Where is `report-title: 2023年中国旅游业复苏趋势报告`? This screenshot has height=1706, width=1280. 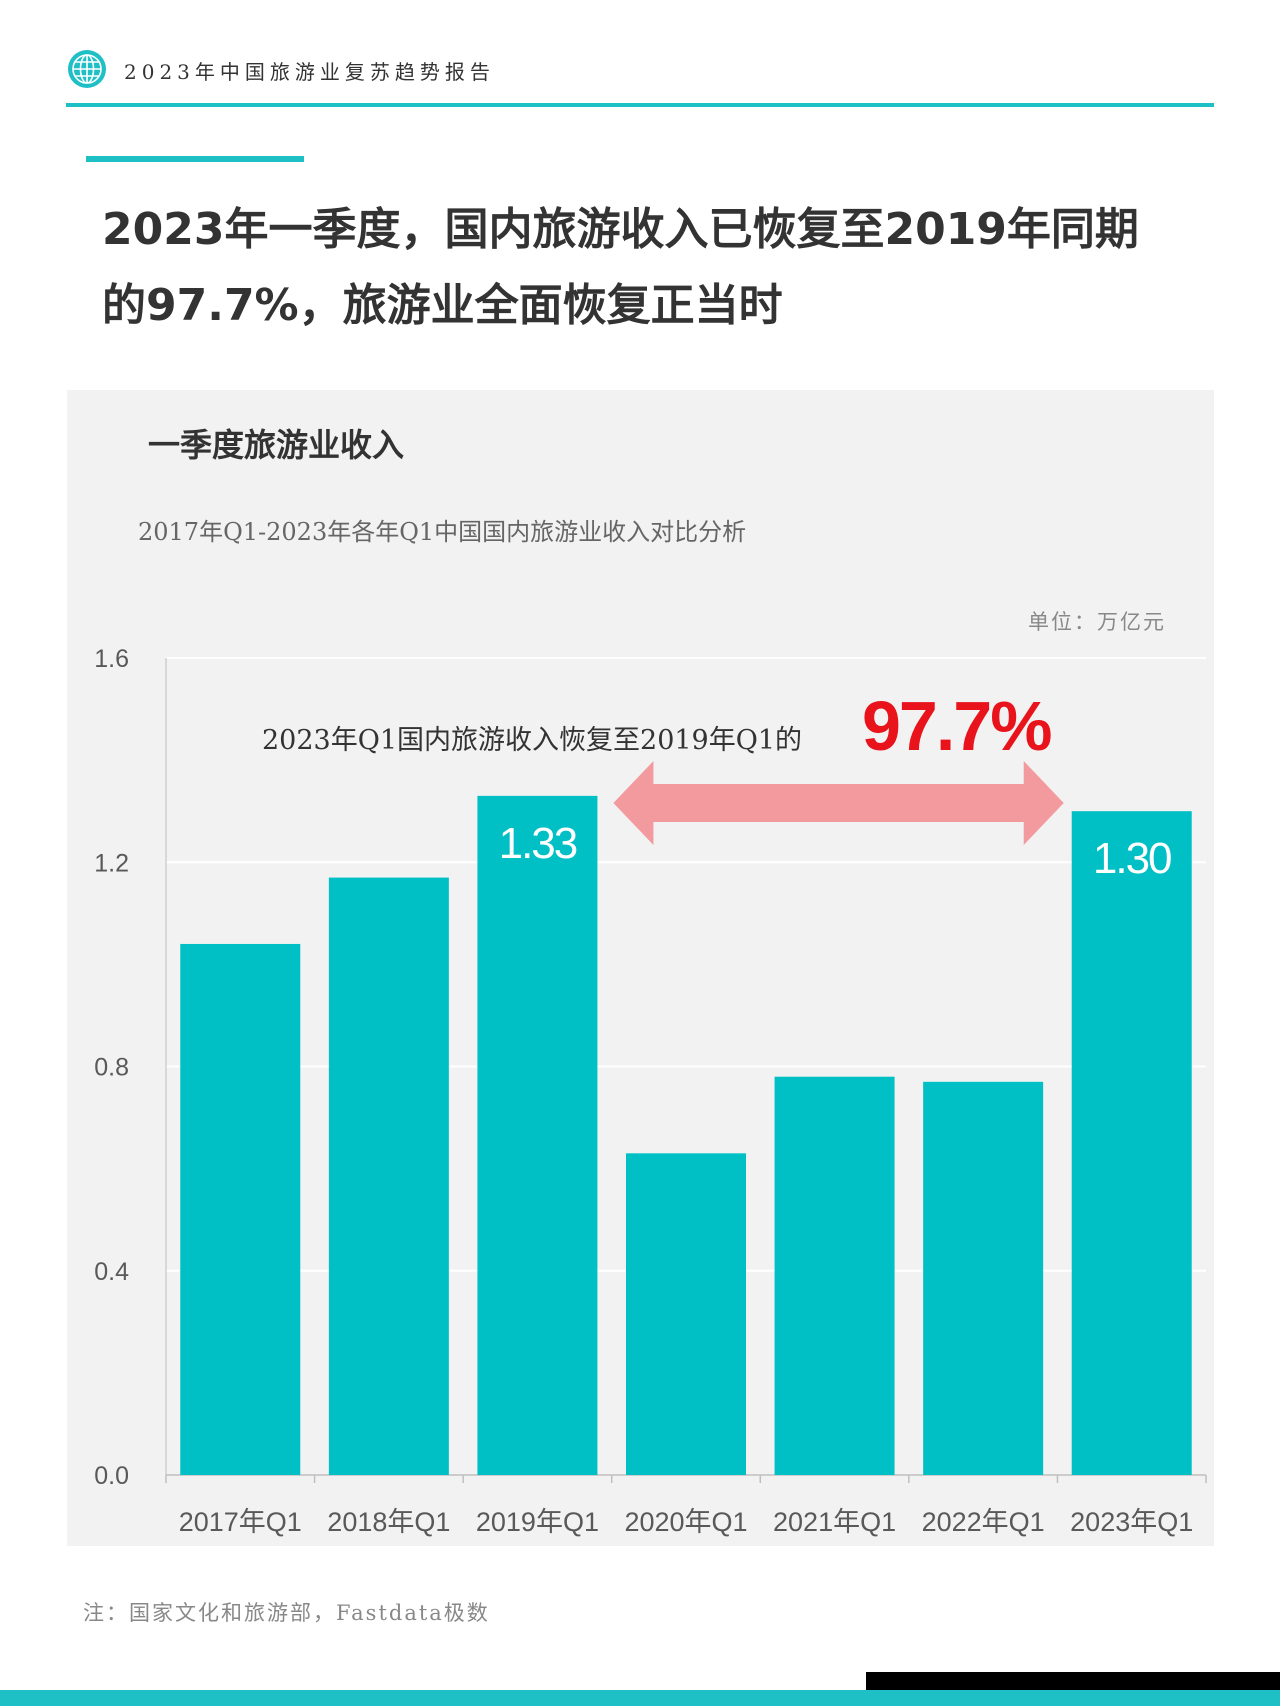 report-title: 2023年中国旅游业复苏趋势报告 is located at coordinates (309, 72).